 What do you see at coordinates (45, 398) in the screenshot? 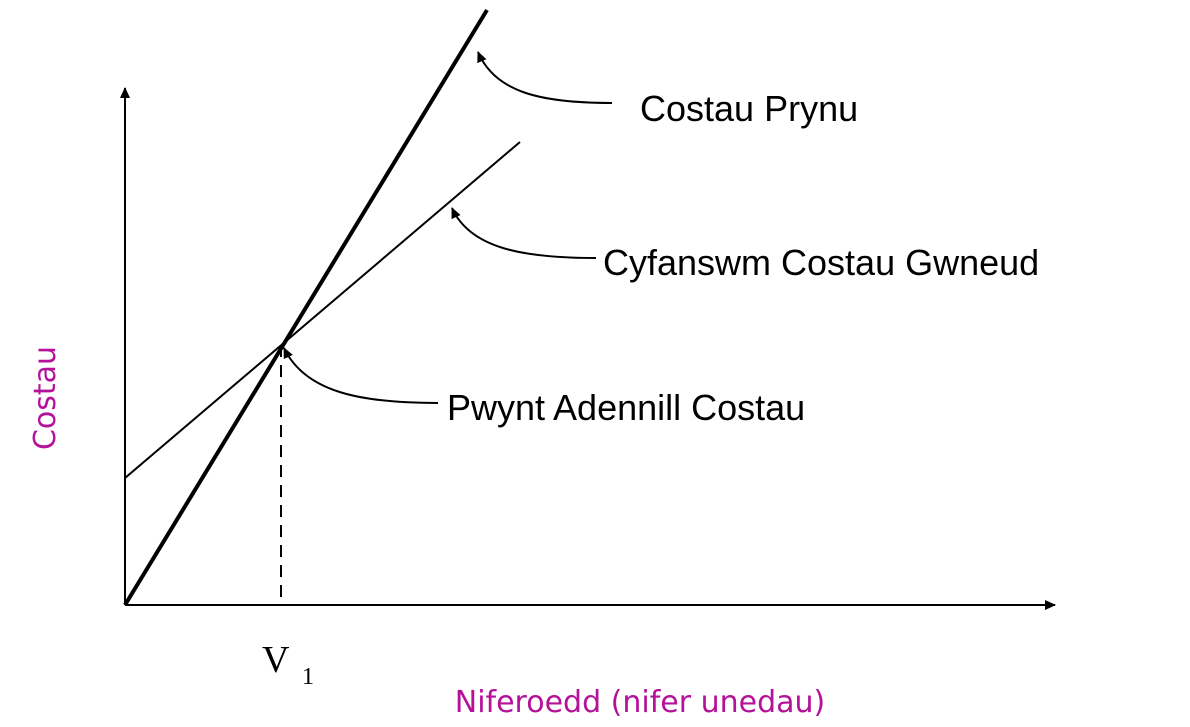
I see `y-axis-label: Costau` at bounding box center [45, 398].